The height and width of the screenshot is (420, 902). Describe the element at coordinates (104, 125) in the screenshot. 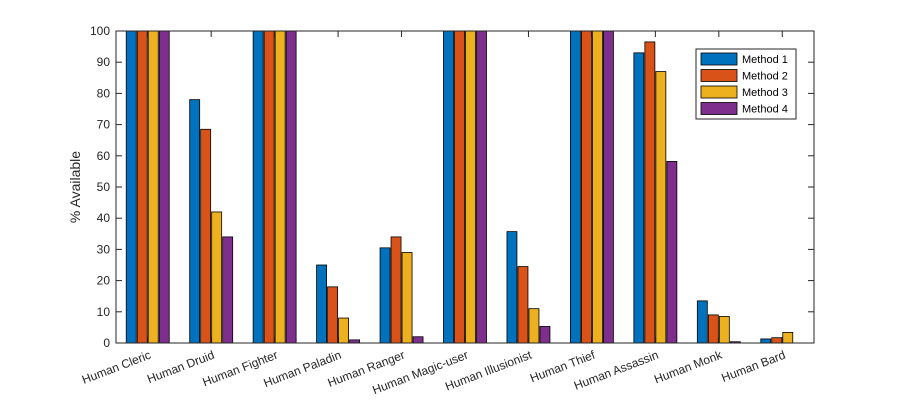

I see `y-tick-label: 70` at that location.